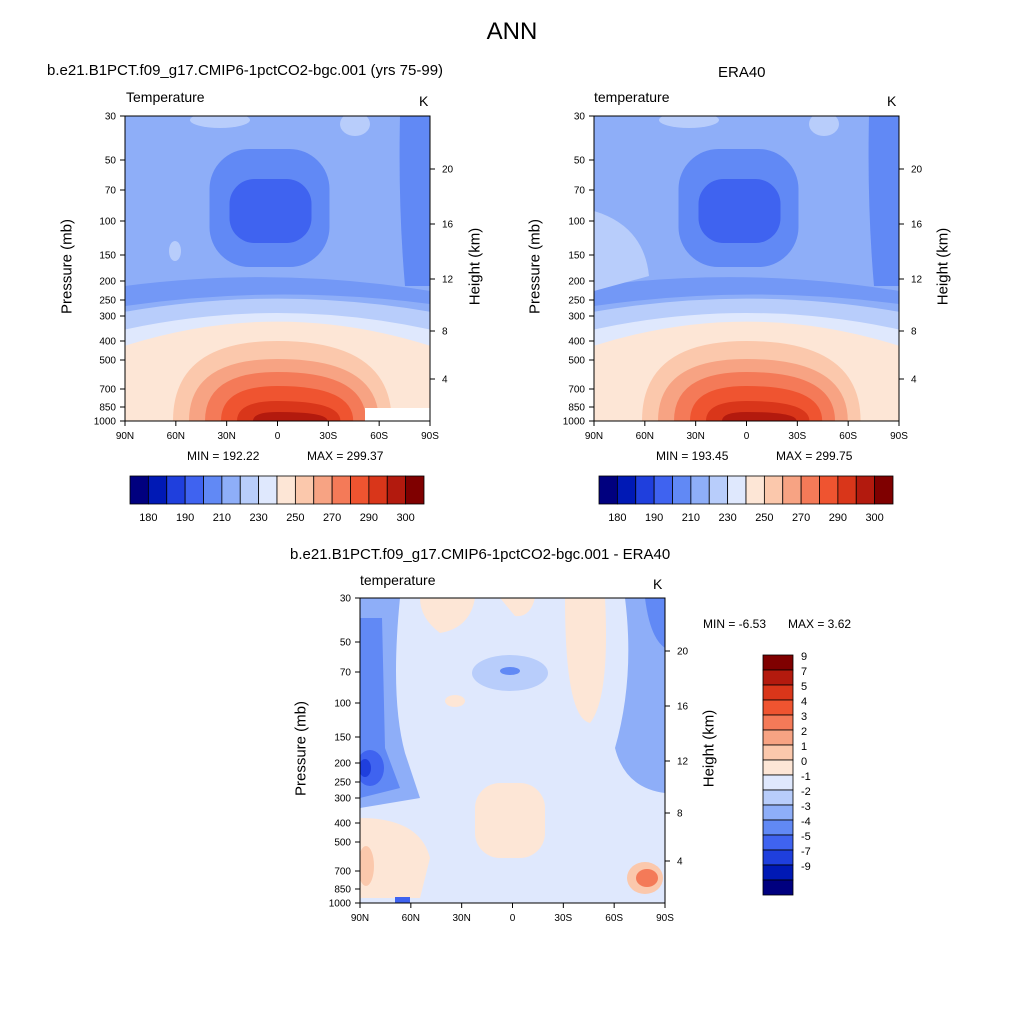 Image resolution: width=1024 pixels, height=1024 pixels. What do you see at coordinates (683, 762) in the screenshot?
I see `panel3-height-tick-label: 12` at bounding box center [683, 762].